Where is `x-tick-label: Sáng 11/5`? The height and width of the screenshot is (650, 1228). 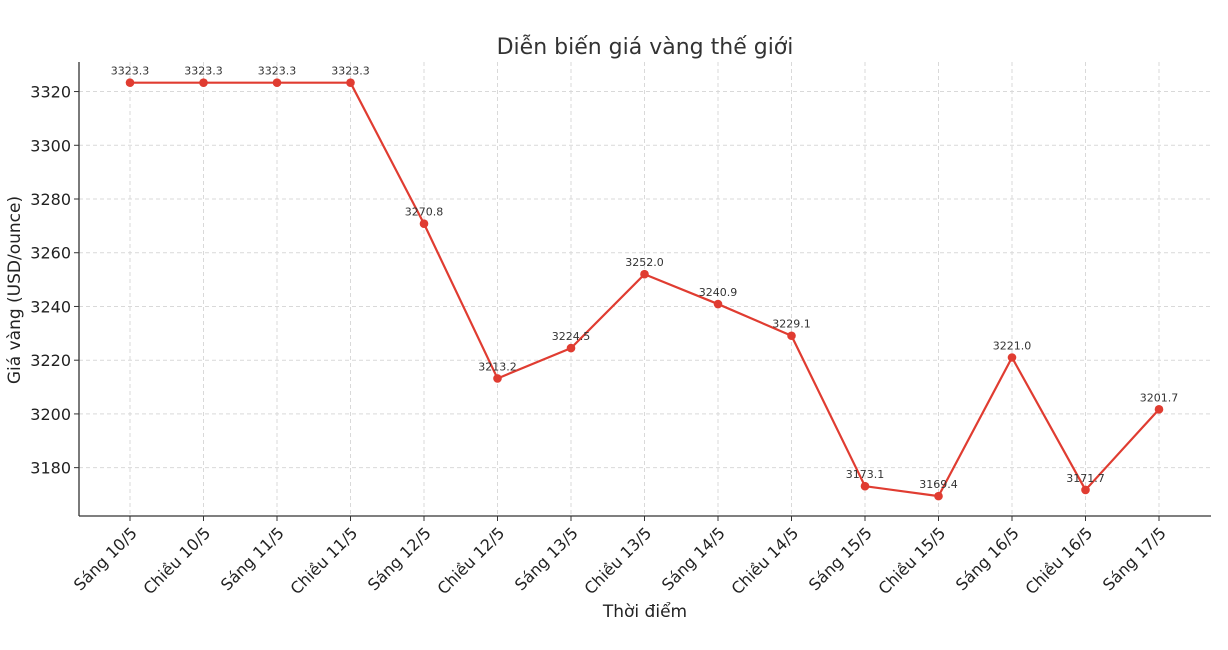
x-tick-label: Sáng 11/5 is located at coordinates (252, 558).